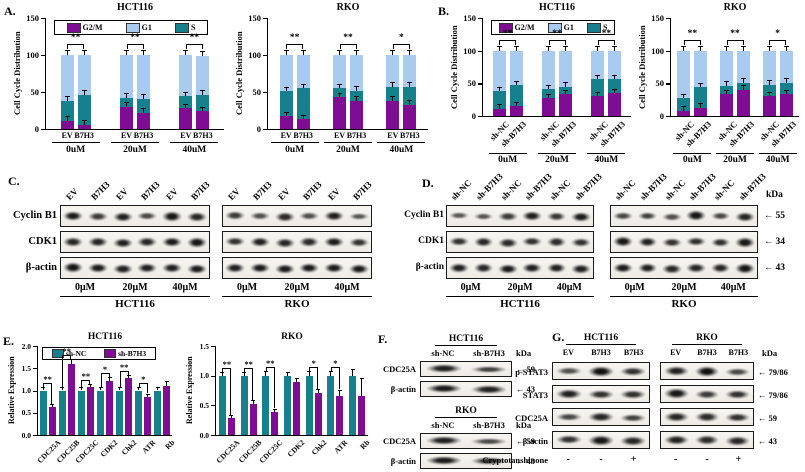 This screenshot has width=805, height=472. Describe the element at coordinates (339, 135) in the screenshot. I see `bar-label: EV` at that location.